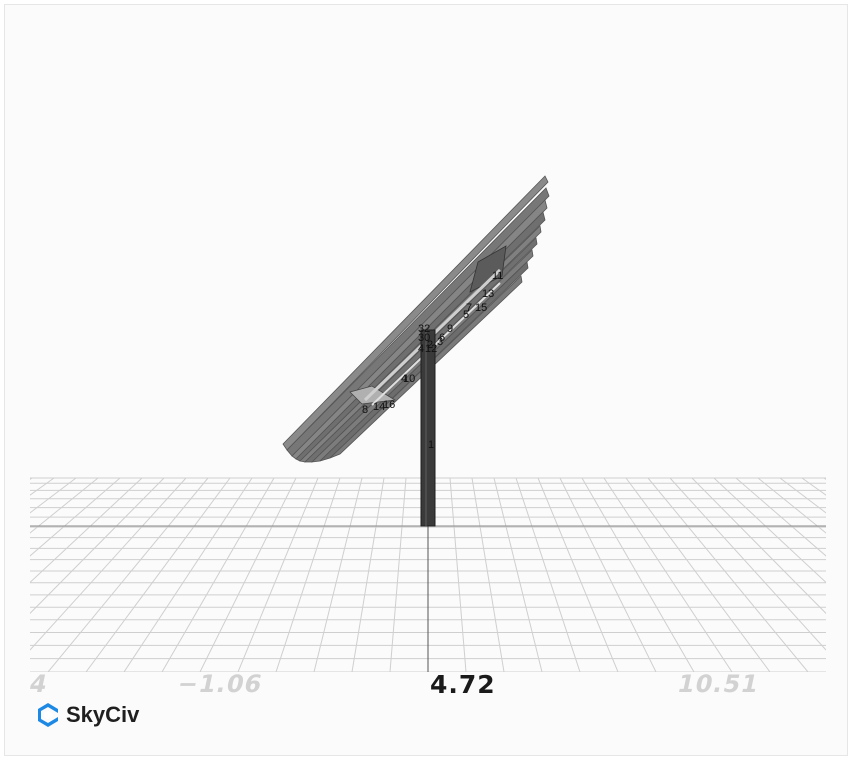  I want to click on node-label: 12, so click(431, 349).